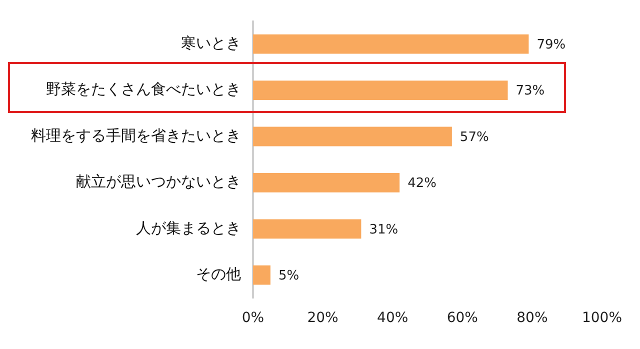  What do you see at coordinates (211, 43) in the screenshot?
I see `y-tick-label: 寒いとき` at bounding box center [211, 43].